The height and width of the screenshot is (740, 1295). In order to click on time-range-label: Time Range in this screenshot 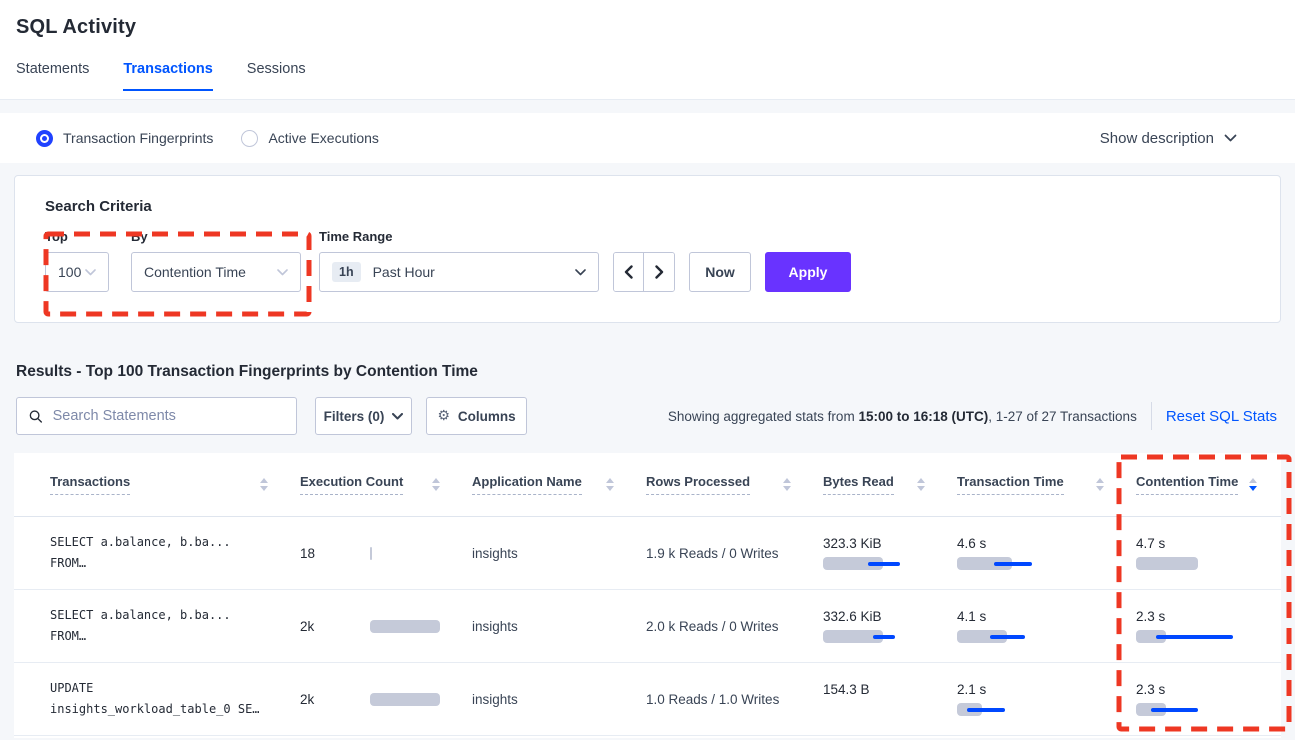, I will do `click(356, 236)`.